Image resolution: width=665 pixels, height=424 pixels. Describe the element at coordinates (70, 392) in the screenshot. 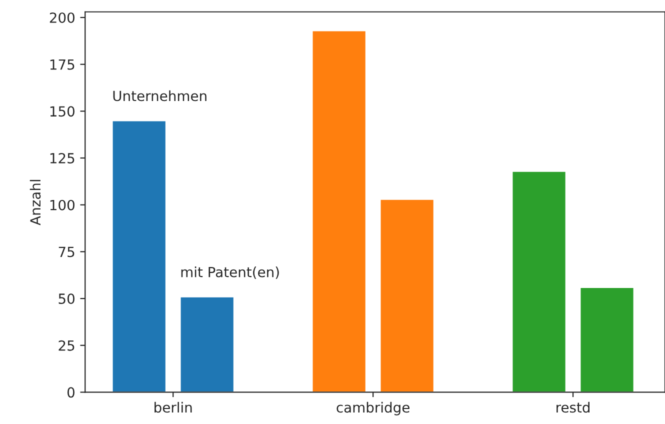

I see `y-tick-label: 0` at that location.